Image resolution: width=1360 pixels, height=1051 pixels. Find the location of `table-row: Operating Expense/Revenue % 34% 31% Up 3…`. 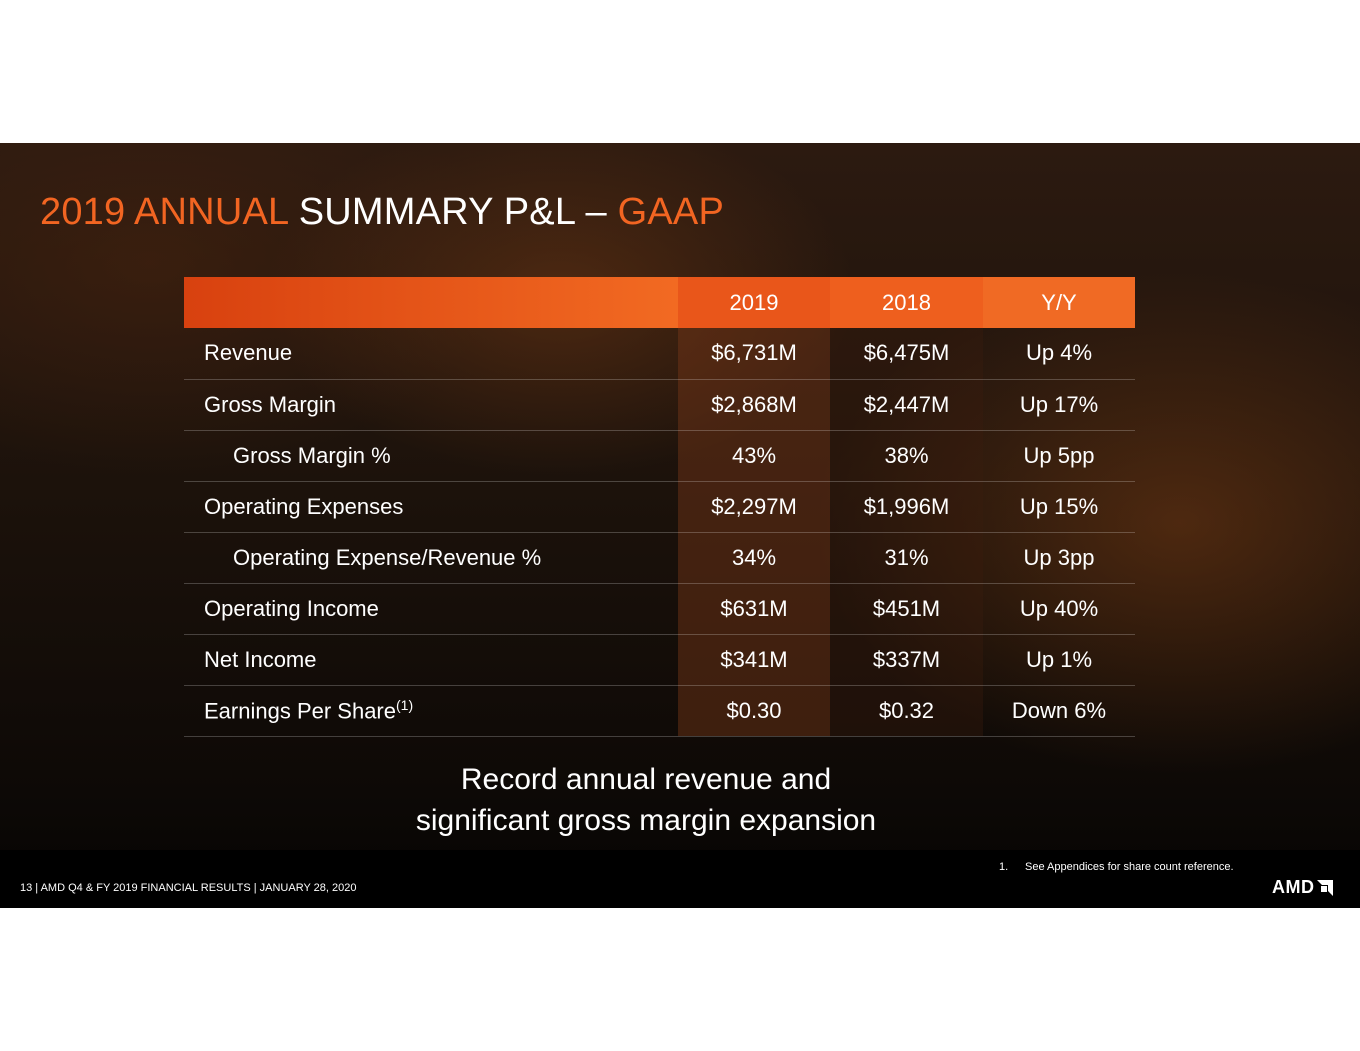

table-row: Operating Expense/Revenue % 34% 31% Up 3… is located at coordinates (659, 558).